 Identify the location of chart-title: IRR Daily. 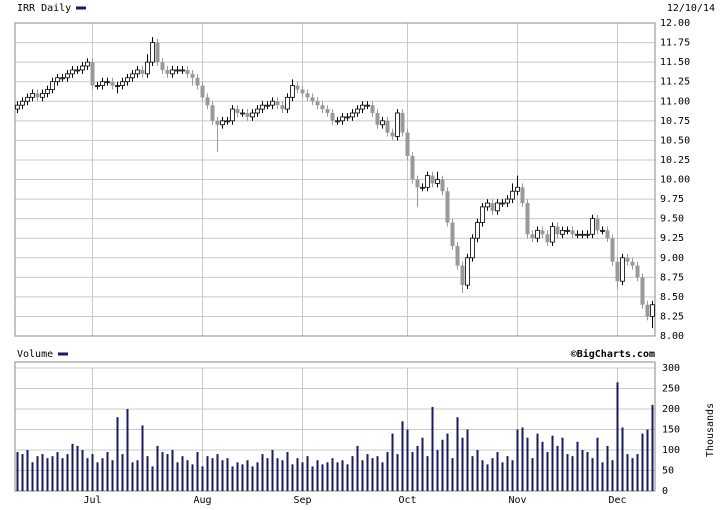
(44, 8).